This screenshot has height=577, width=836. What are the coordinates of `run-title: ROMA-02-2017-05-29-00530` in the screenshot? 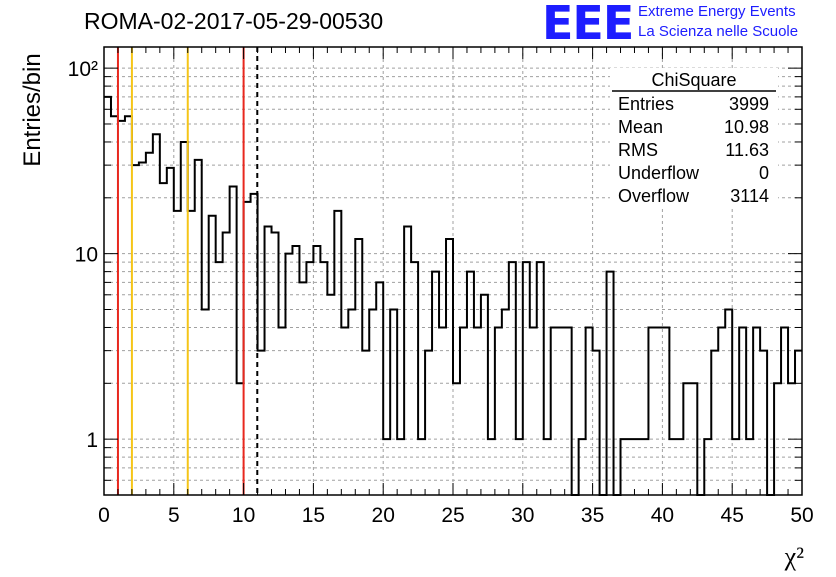 It's located at (234, 21).